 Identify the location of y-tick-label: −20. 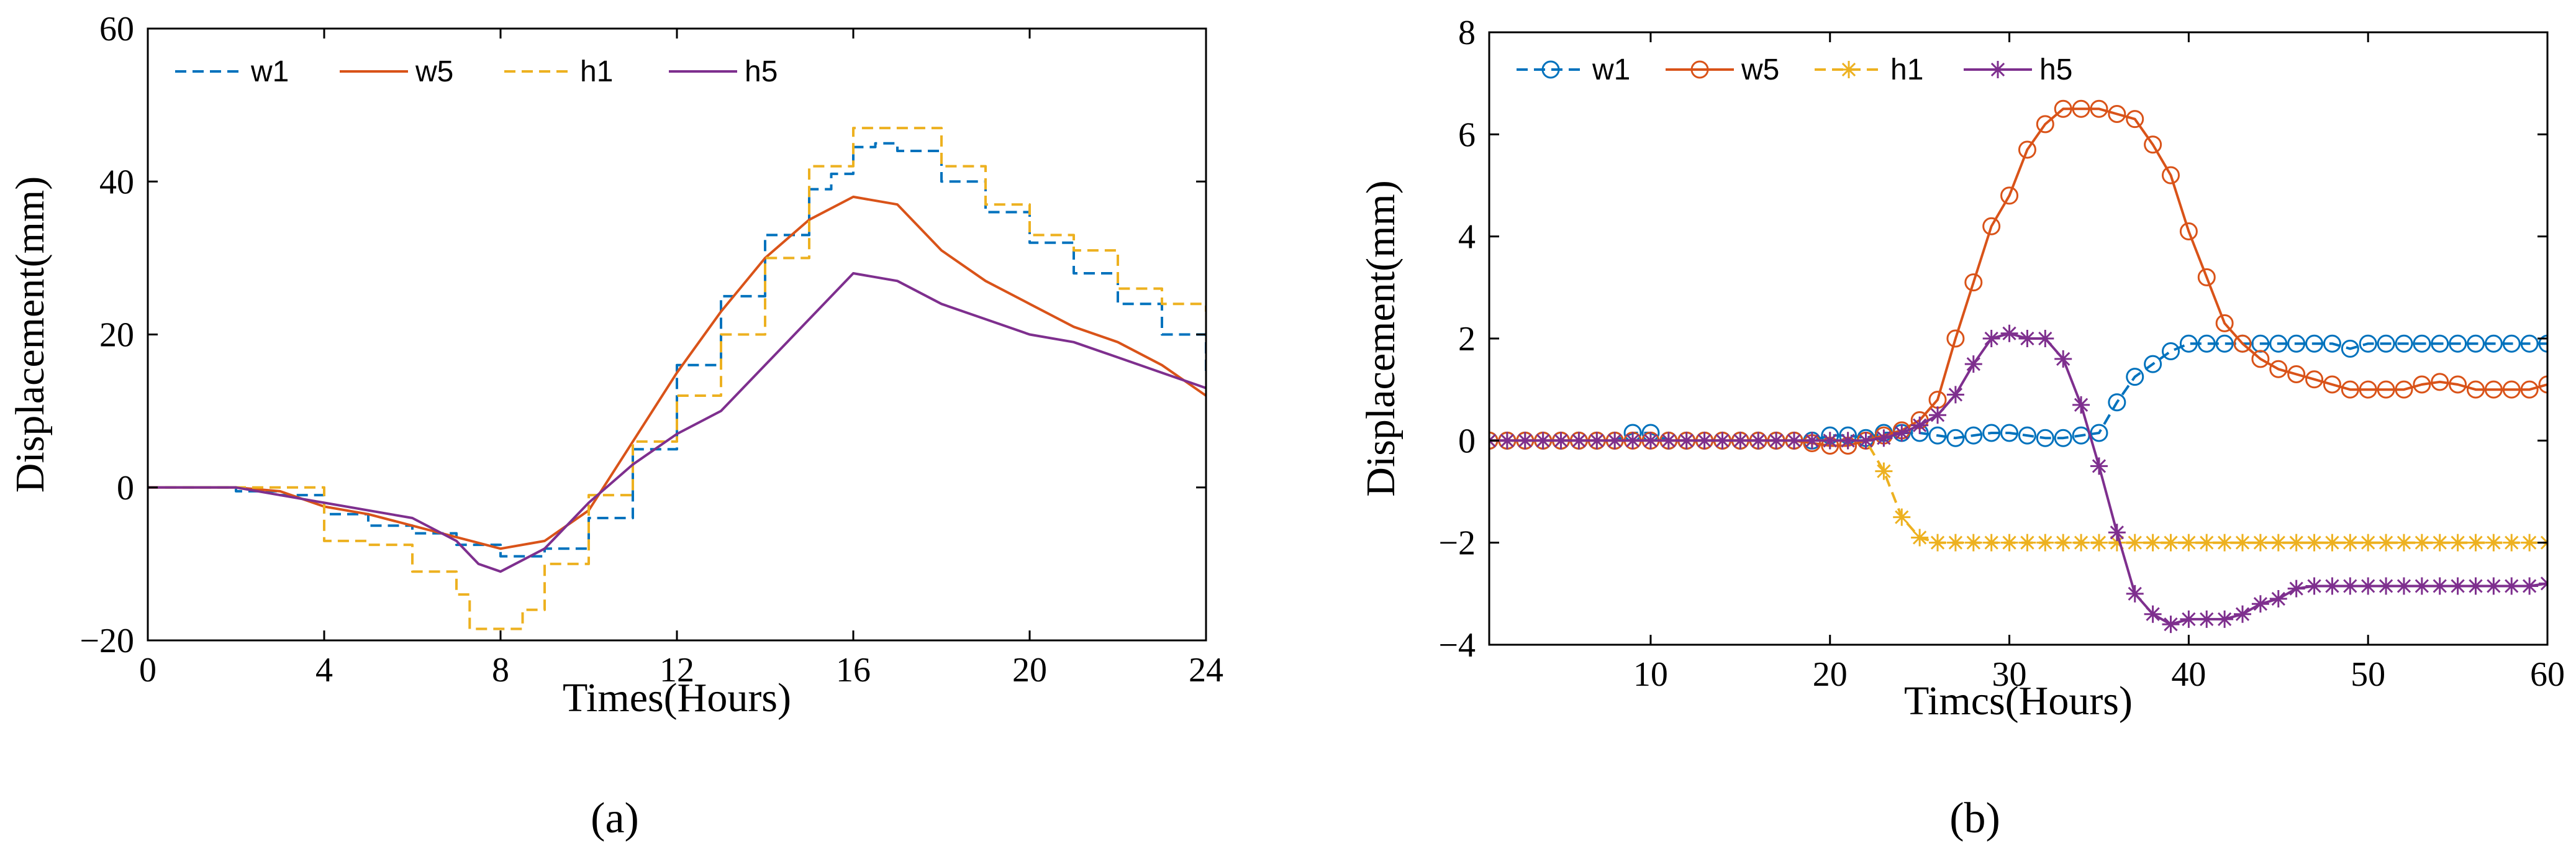
(106, 641).